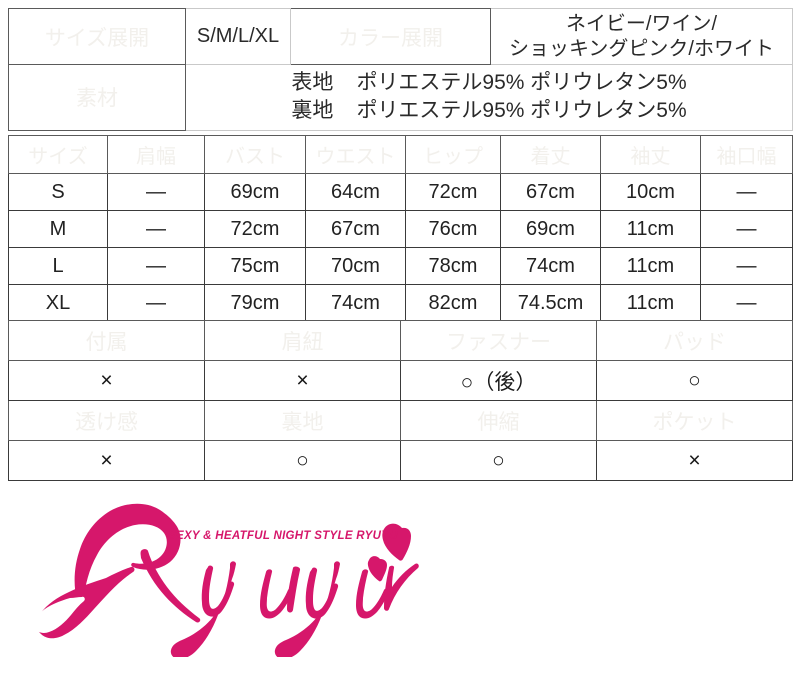  What do you see at coordinates (453, 303) in the screenshot?
I see `size-cell: 82cm` at bounding box center [453, 303].